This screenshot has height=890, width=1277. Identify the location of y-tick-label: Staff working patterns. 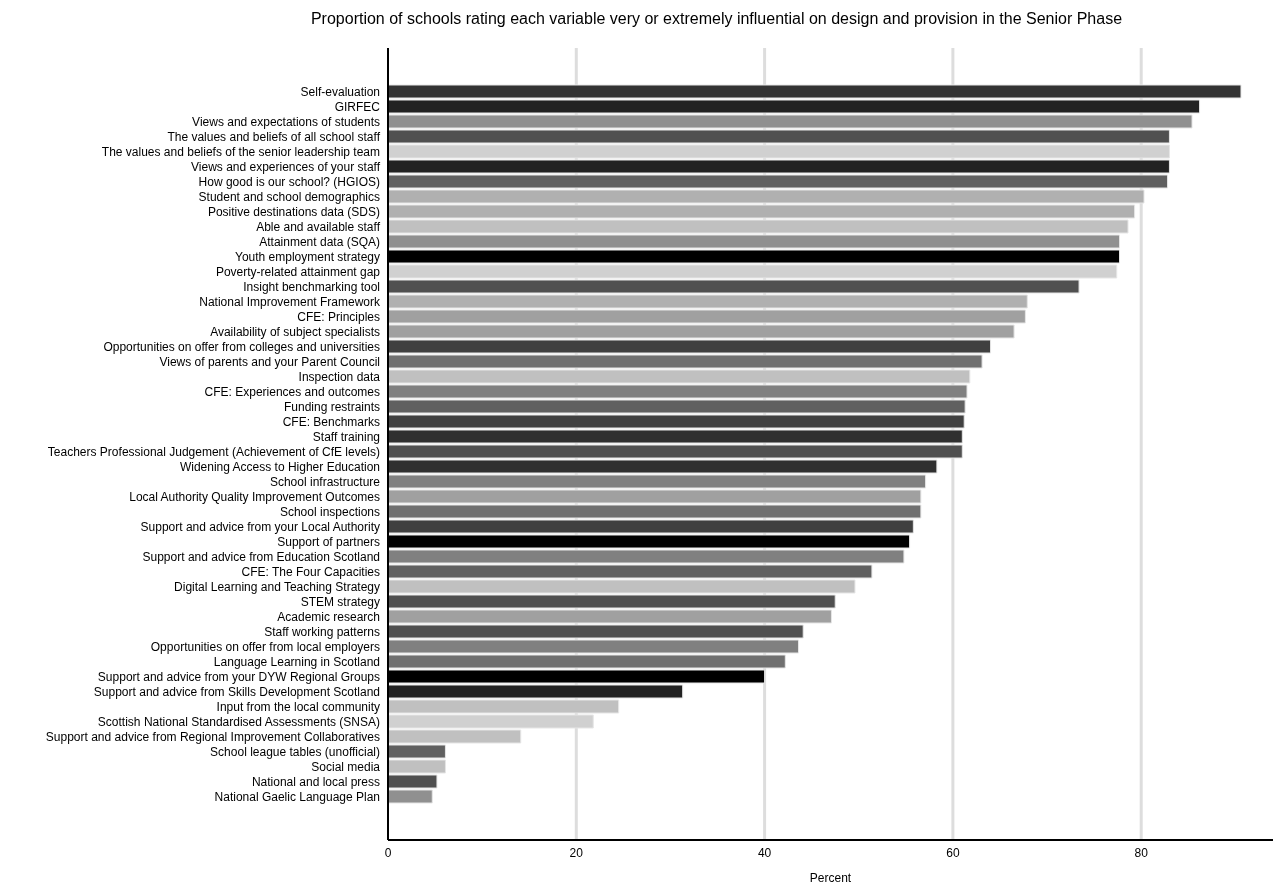
(322, 631).